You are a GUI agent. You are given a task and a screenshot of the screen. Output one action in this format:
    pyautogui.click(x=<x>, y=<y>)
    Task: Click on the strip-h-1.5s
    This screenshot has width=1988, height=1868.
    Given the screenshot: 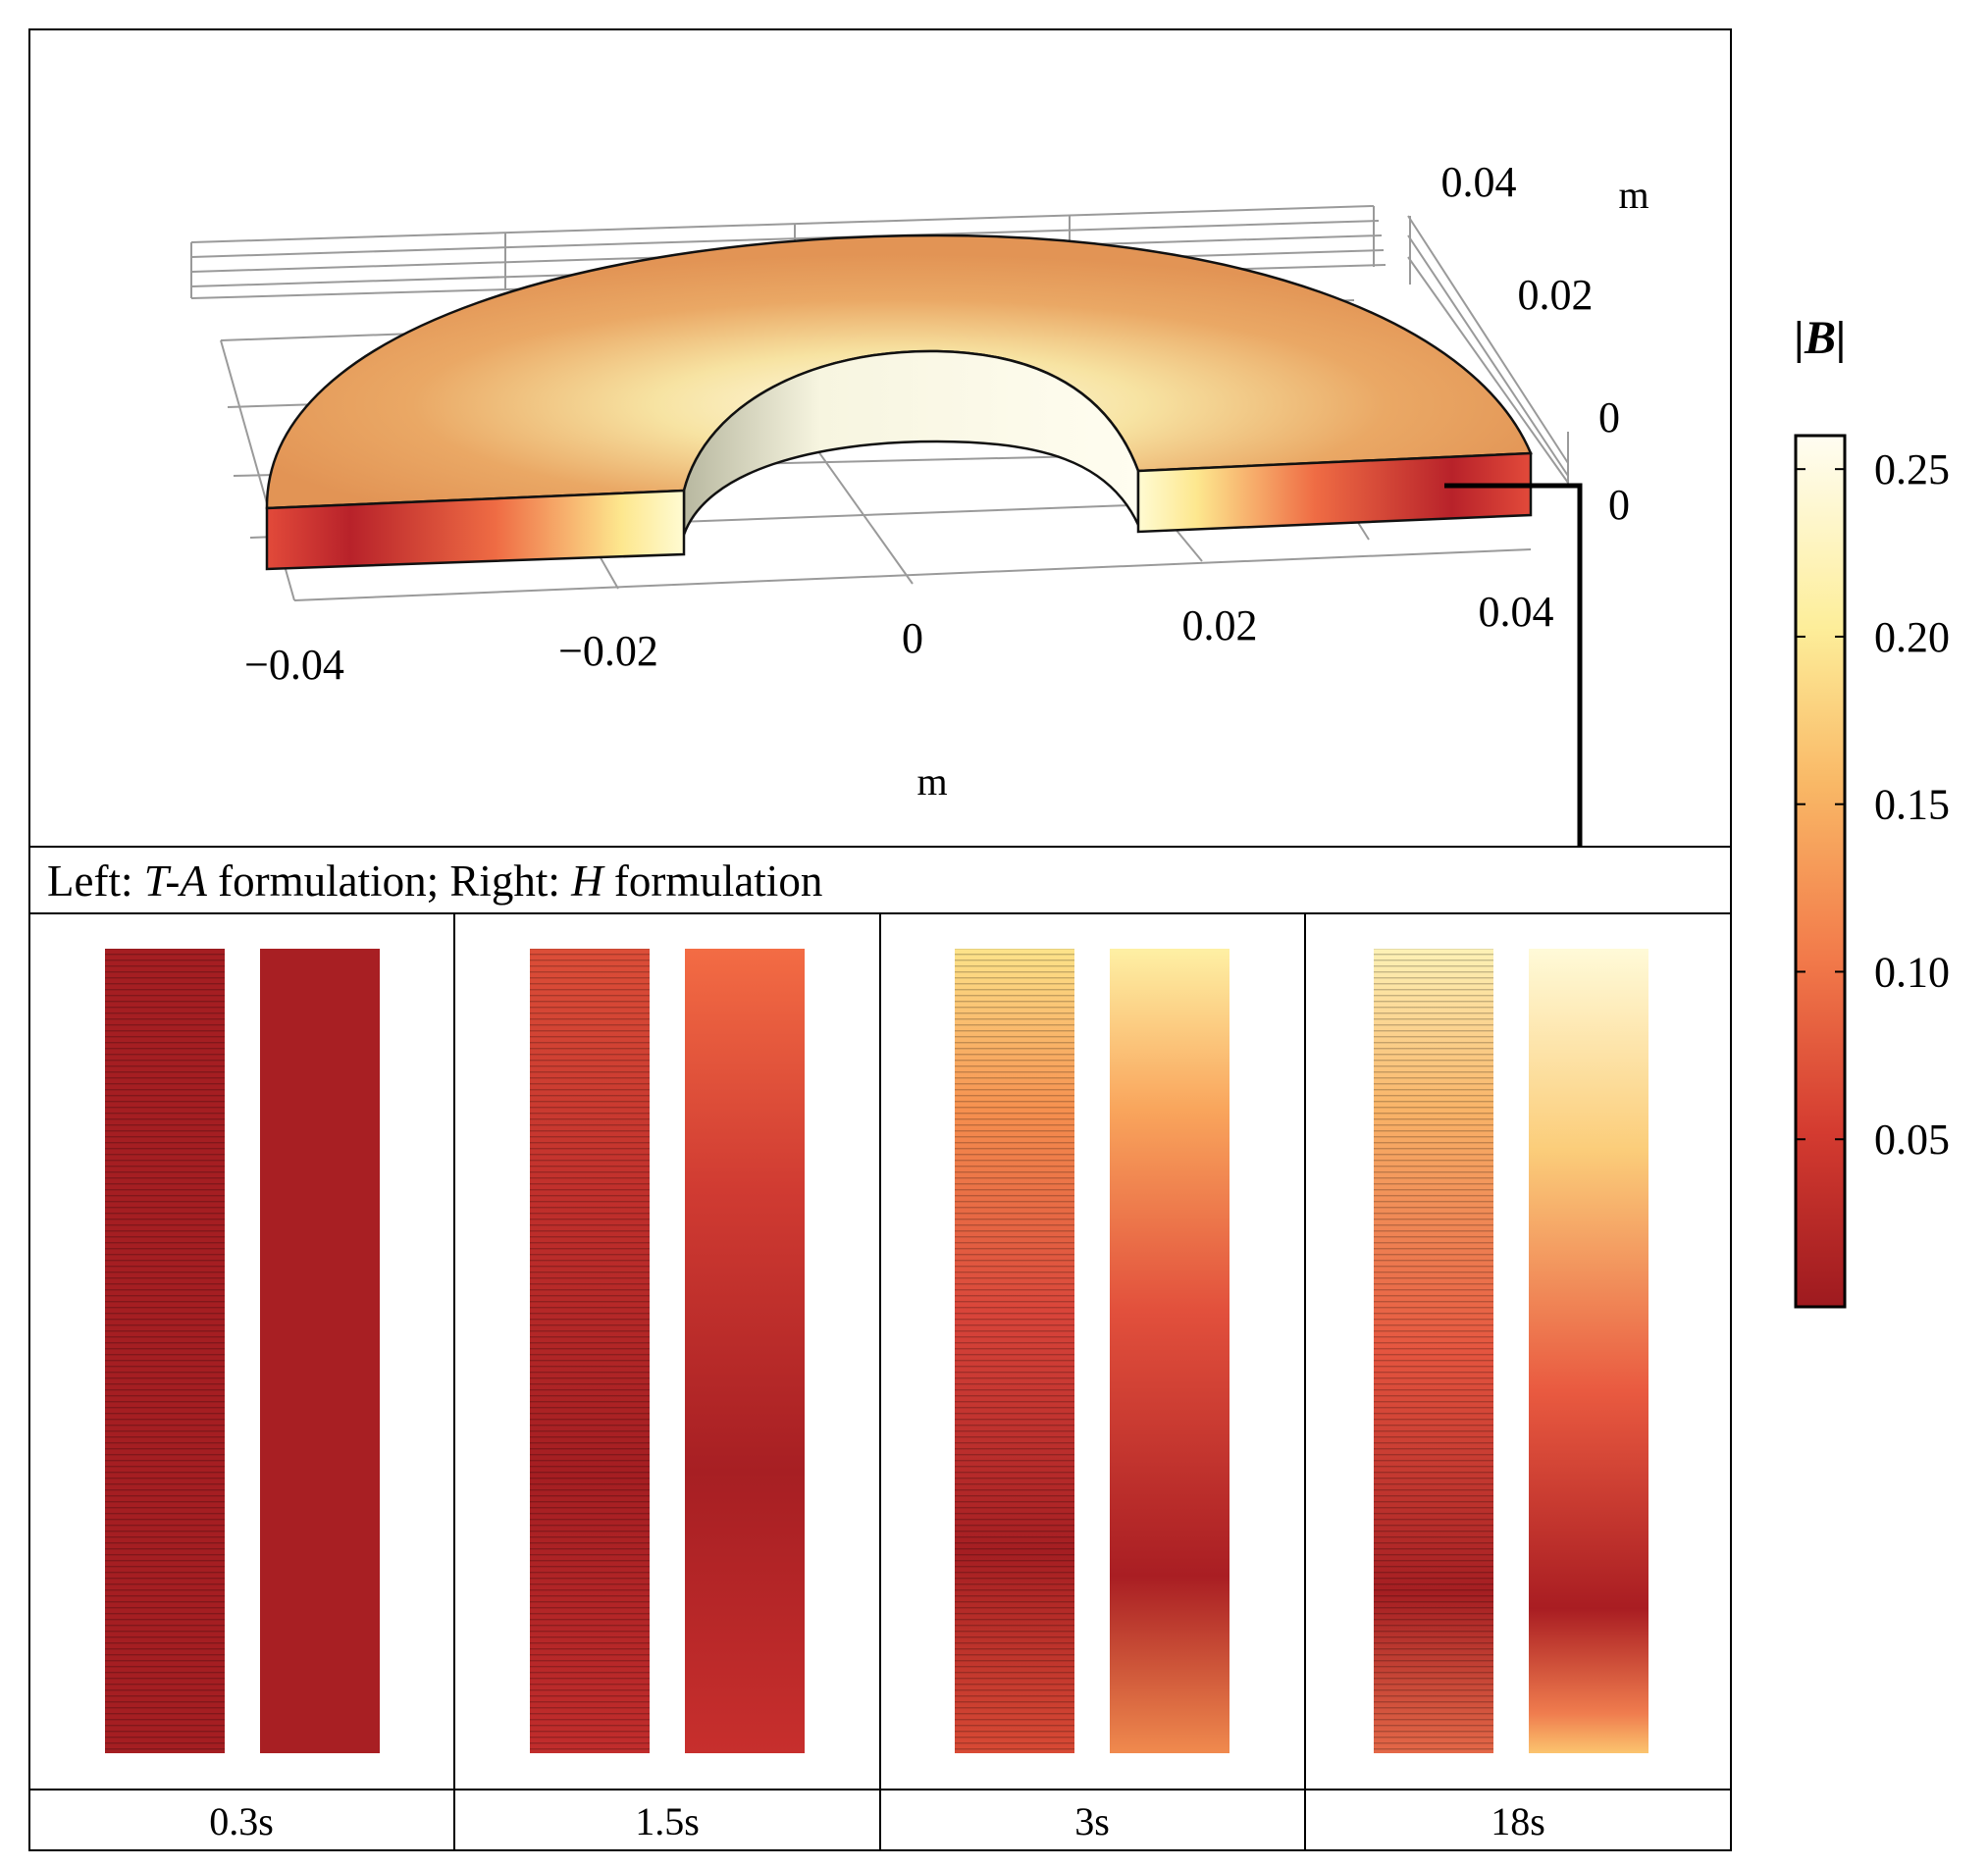 What is the action you would take?
    pyautogui.click(x=745, y=1351)
    